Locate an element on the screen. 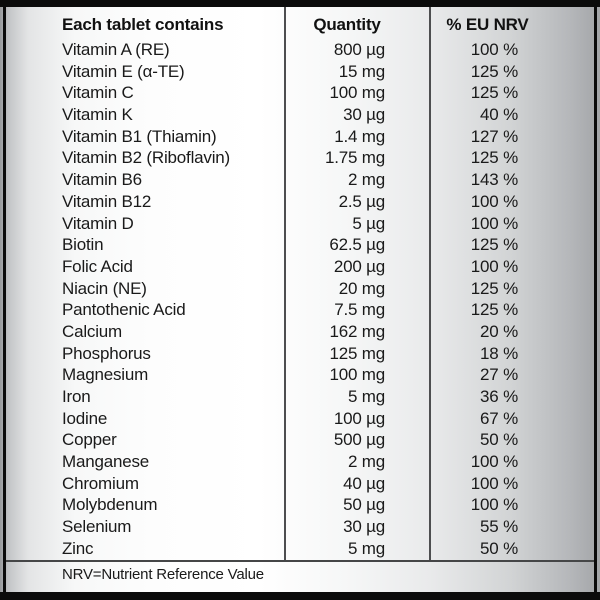 This screenshot has height=600, width=600. nutrient-quantity: 800 µg is located at coordinates (359, 49).